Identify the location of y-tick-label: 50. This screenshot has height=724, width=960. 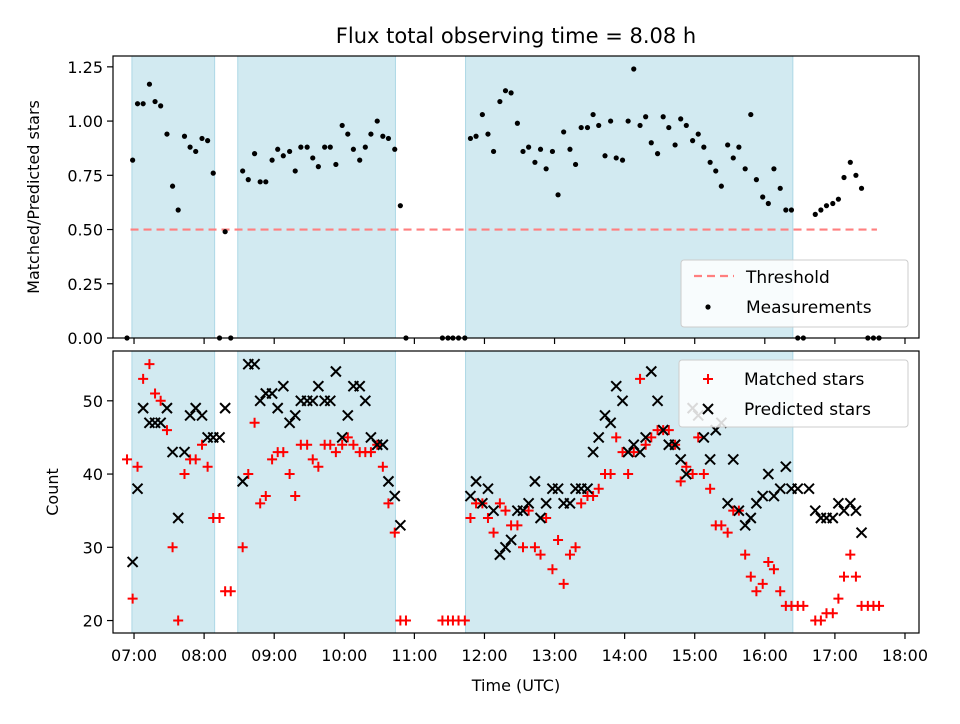
(93, 401).